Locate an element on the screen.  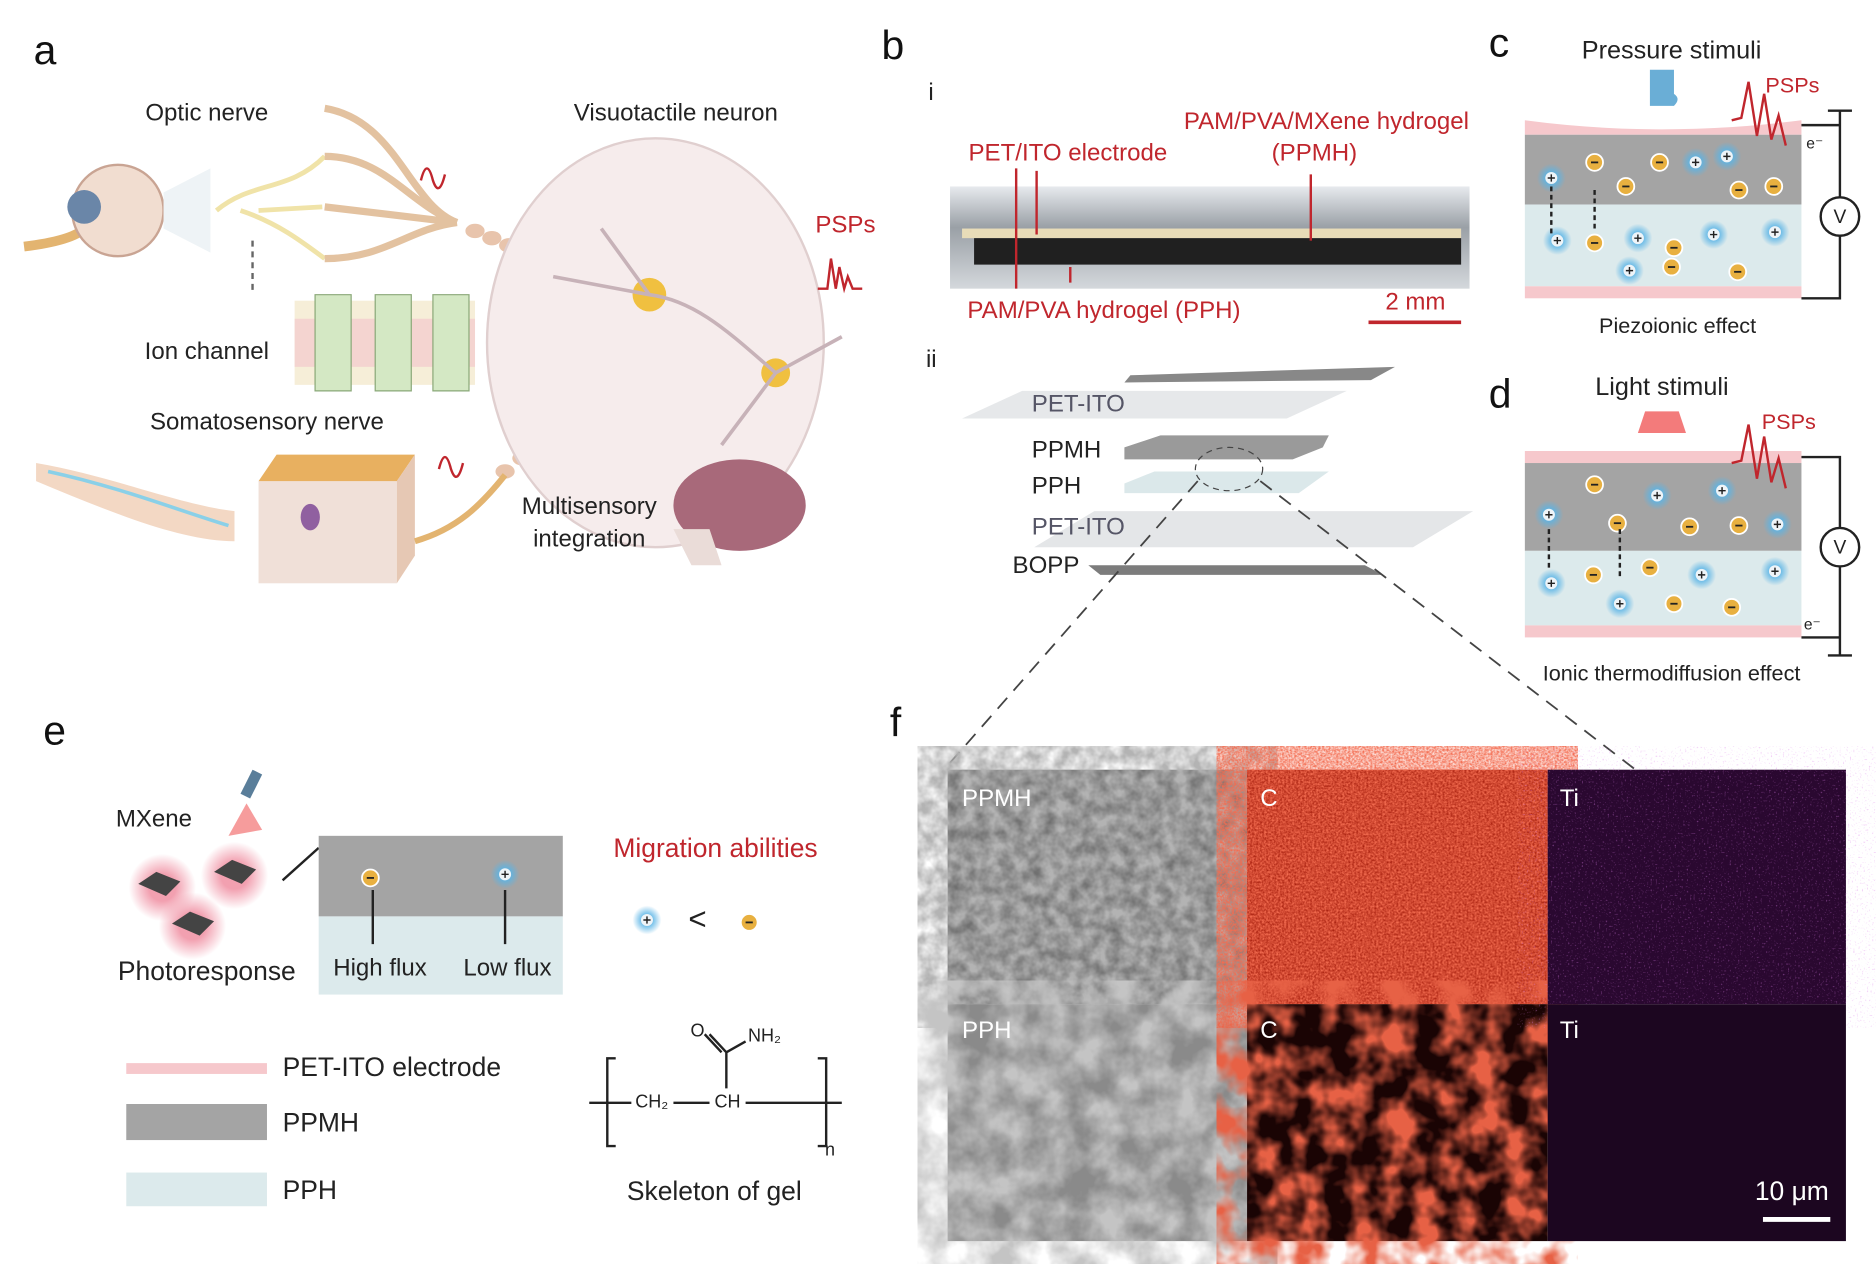
label: High flux is located at coordinates (380, 968).